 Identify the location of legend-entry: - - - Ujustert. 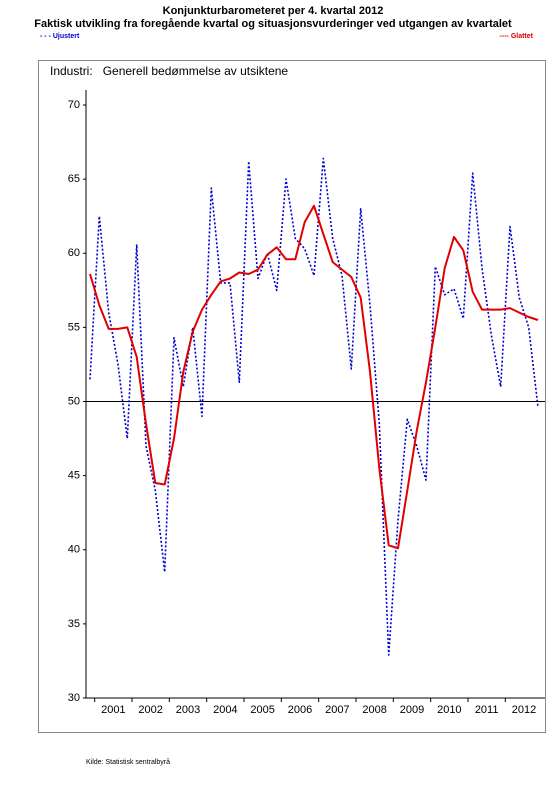
(60, 36).